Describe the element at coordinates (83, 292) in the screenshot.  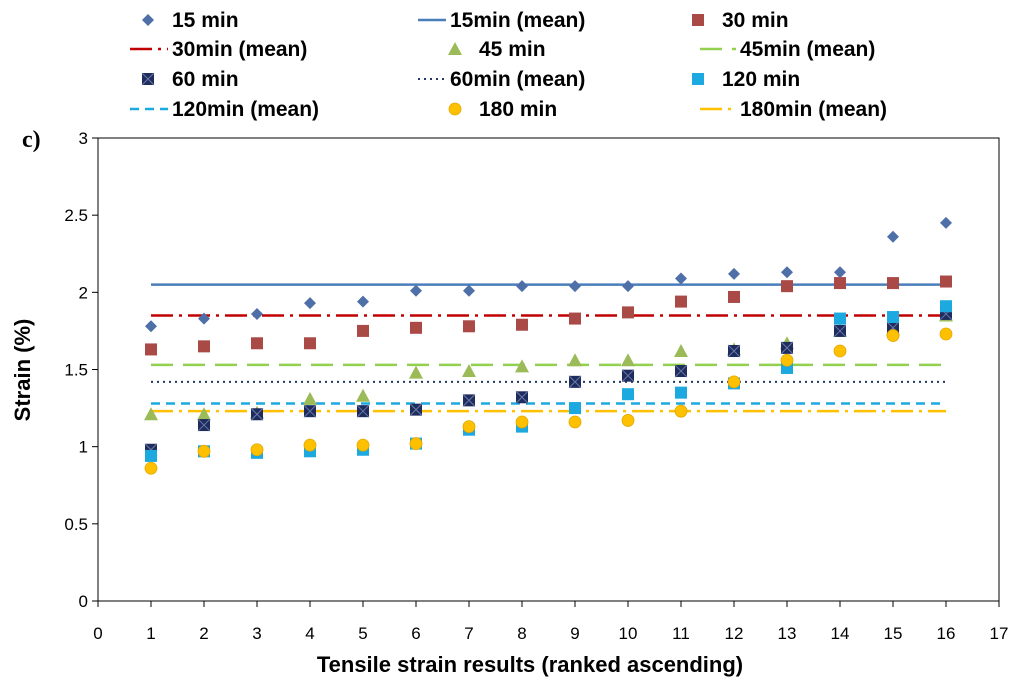
I see `y-tick-label: 2` at that location.